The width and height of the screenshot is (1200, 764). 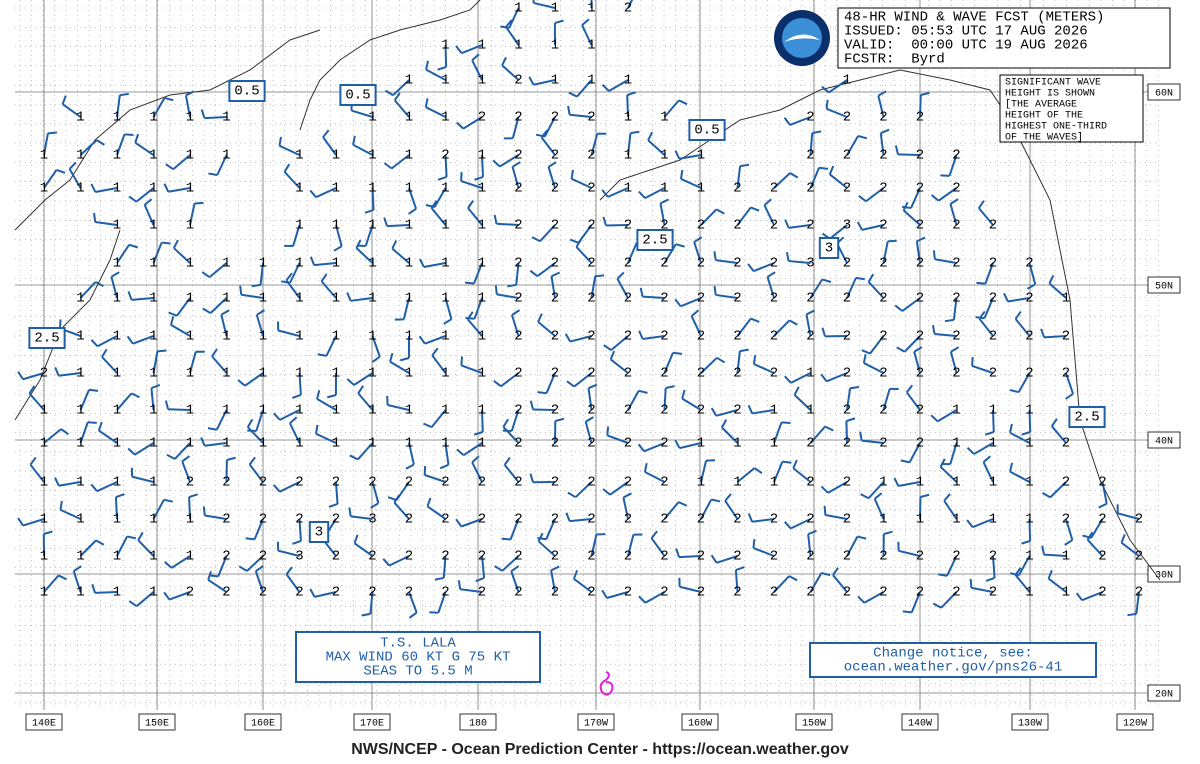 I want to click on lat-label-box, so click(x=1164, y=92).